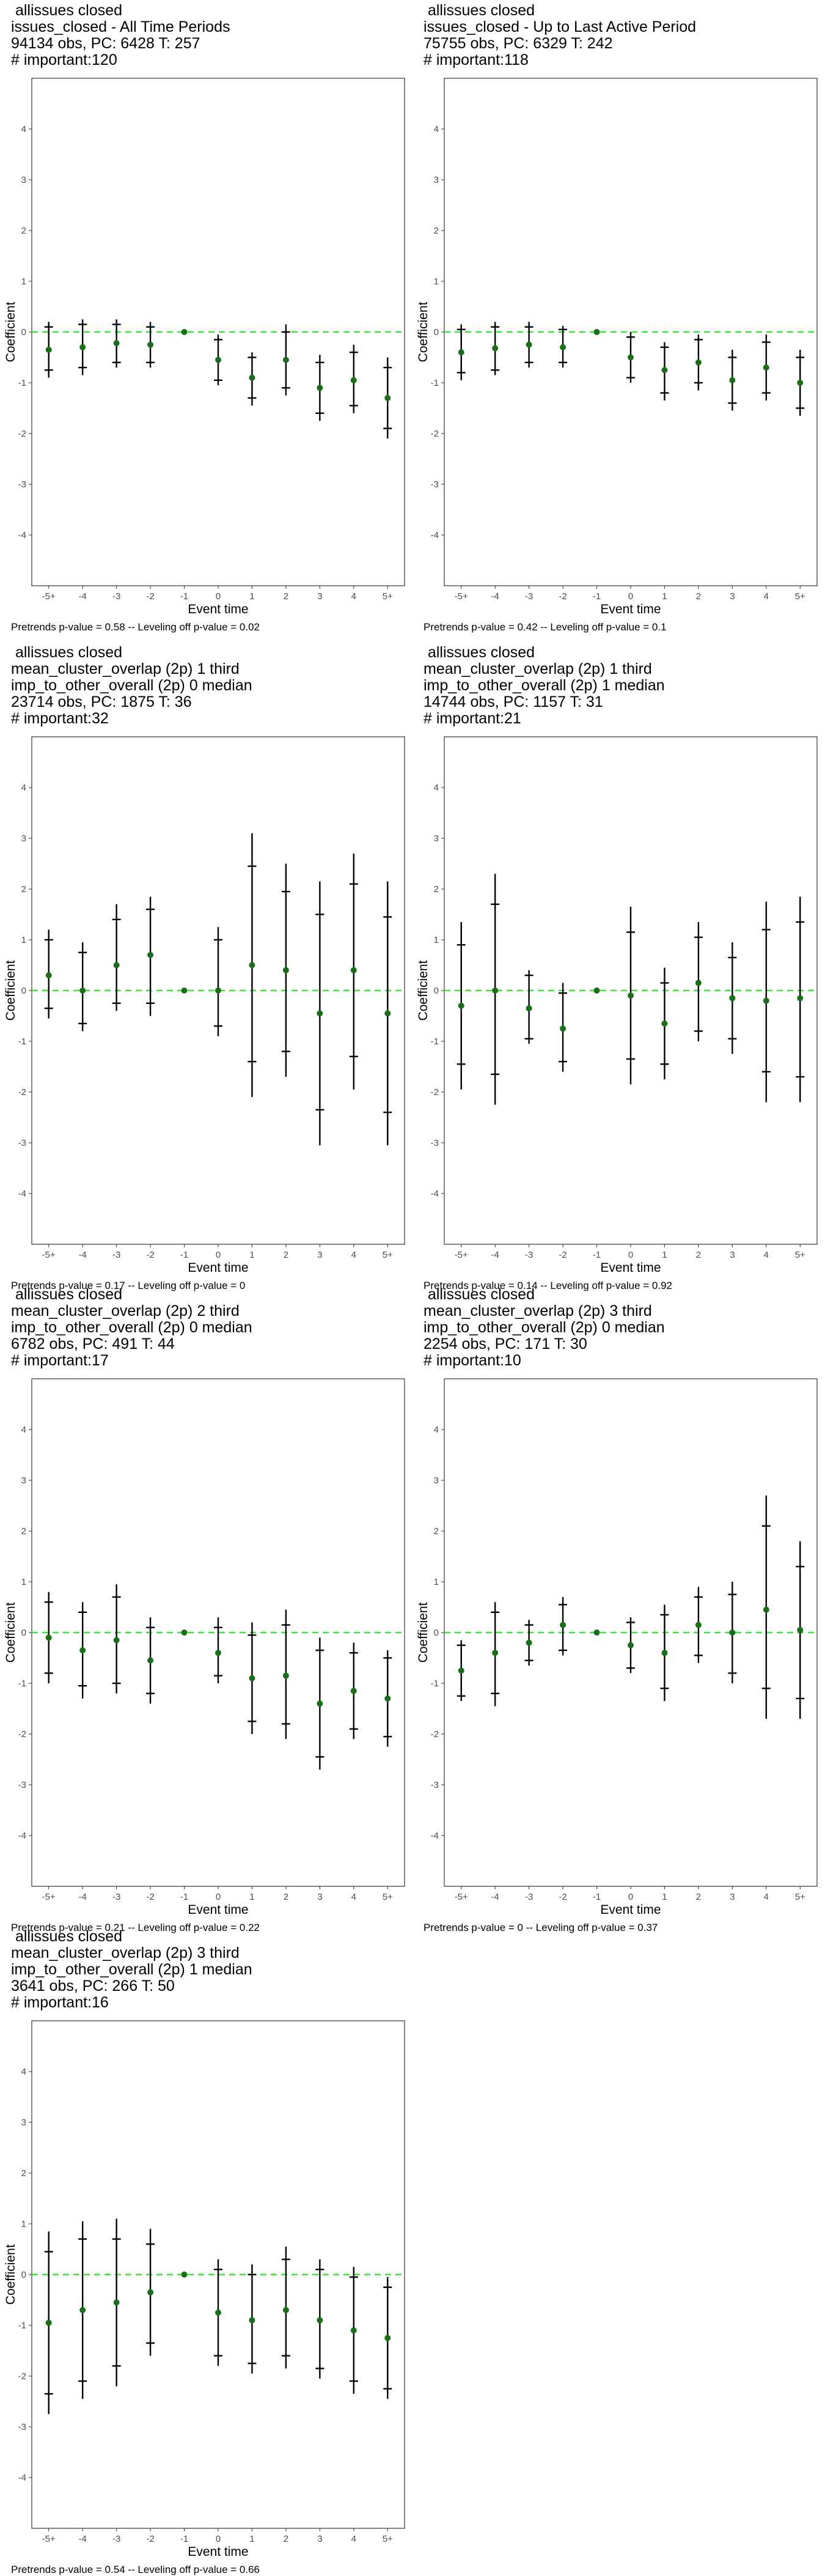 The image size is (825, 2576). Describe the element at coordinates (564, 347) in the screenshot. I see `event-point--2` at that location.